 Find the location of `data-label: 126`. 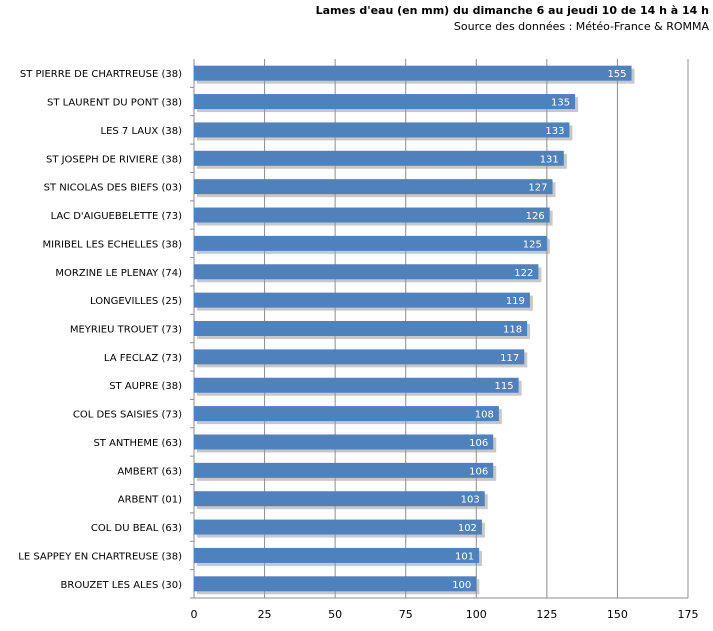

data-label: 126 is located at coordinates (535, 216).